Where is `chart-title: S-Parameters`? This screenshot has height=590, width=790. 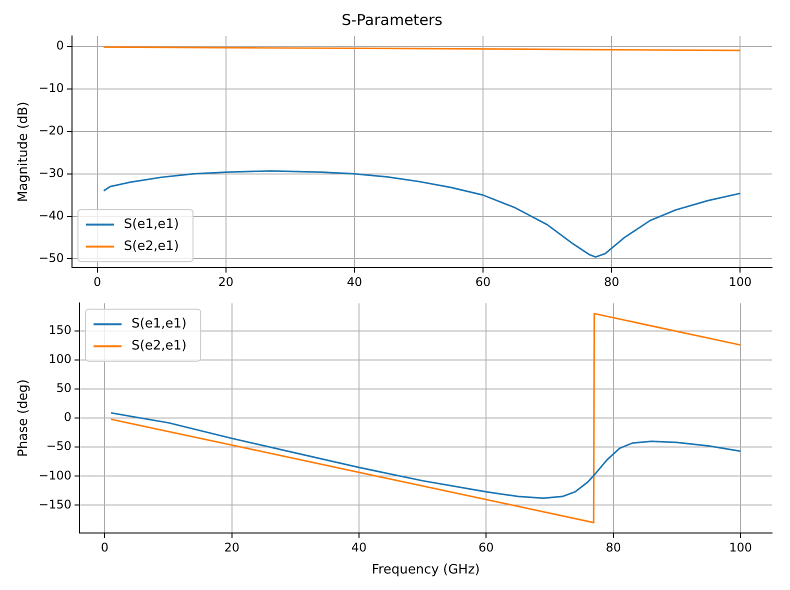
chart-title: S-Parameters is located at coordinates (392, 19).